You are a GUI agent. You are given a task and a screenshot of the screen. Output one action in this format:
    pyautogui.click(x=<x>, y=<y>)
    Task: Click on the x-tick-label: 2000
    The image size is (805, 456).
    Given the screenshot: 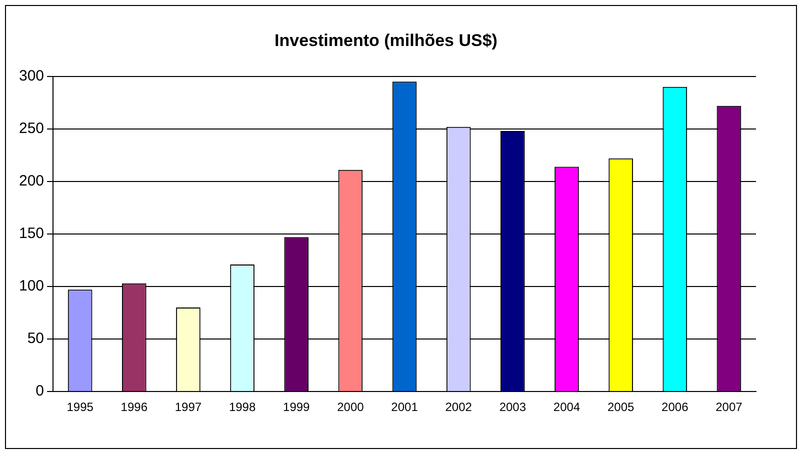 What is the action you would take?
    pyautogui.click(x=350, y=407)
    